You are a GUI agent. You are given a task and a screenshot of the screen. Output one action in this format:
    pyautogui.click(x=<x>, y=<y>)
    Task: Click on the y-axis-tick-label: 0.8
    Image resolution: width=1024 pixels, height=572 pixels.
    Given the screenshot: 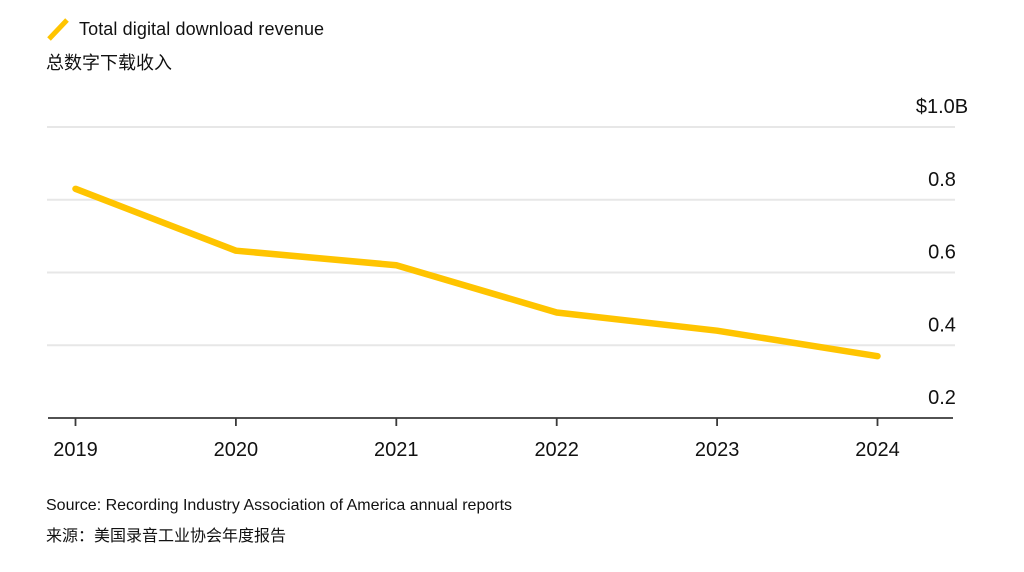 What is the action you would take?
    pyautogui.click(x=942, y=180)
    